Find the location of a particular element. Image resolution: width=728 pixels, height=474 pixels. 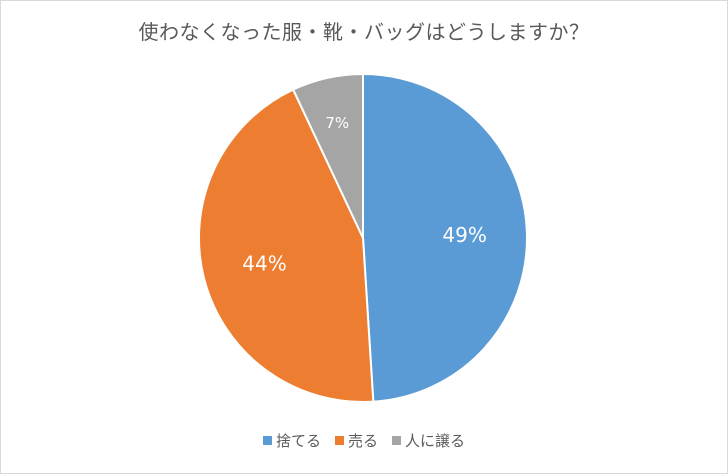

pie-slice-give-away is located at coordinates (328, 156).